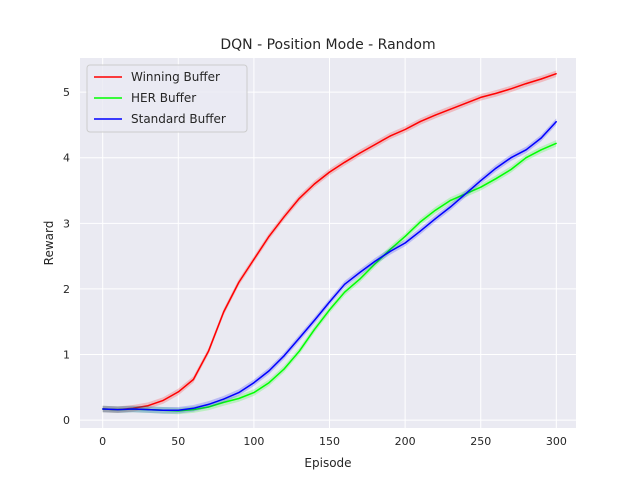 The width and height of the screenshot is (640, 480). Describe the element at coordinates (66, 92) in the screenshot. I see `y-tick-label: 5` at that location.